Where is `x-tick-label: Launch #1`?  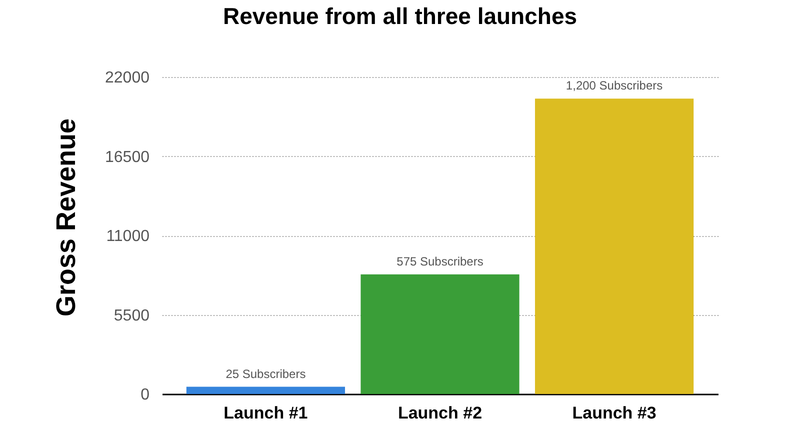
x-tick-label: Launch #1 is located at coordinates (266, 413).